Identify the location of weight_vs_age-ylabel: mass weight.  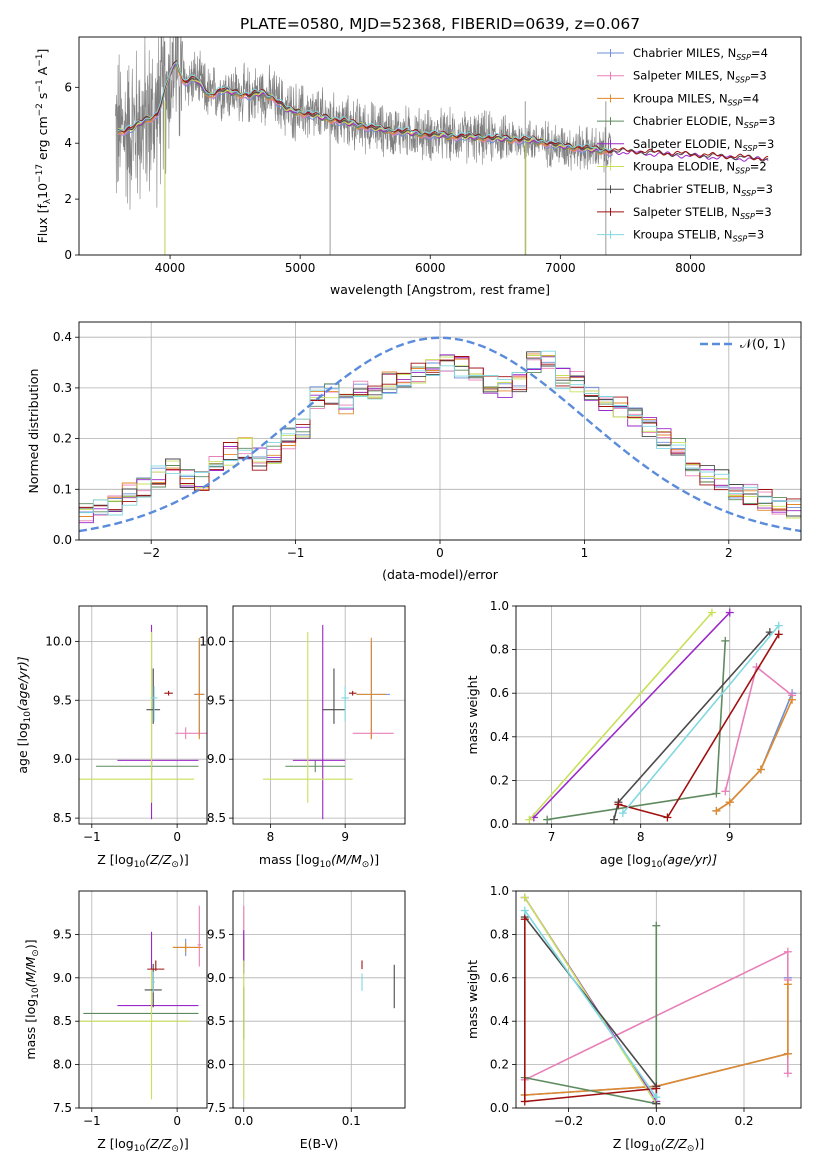
(472, 714).